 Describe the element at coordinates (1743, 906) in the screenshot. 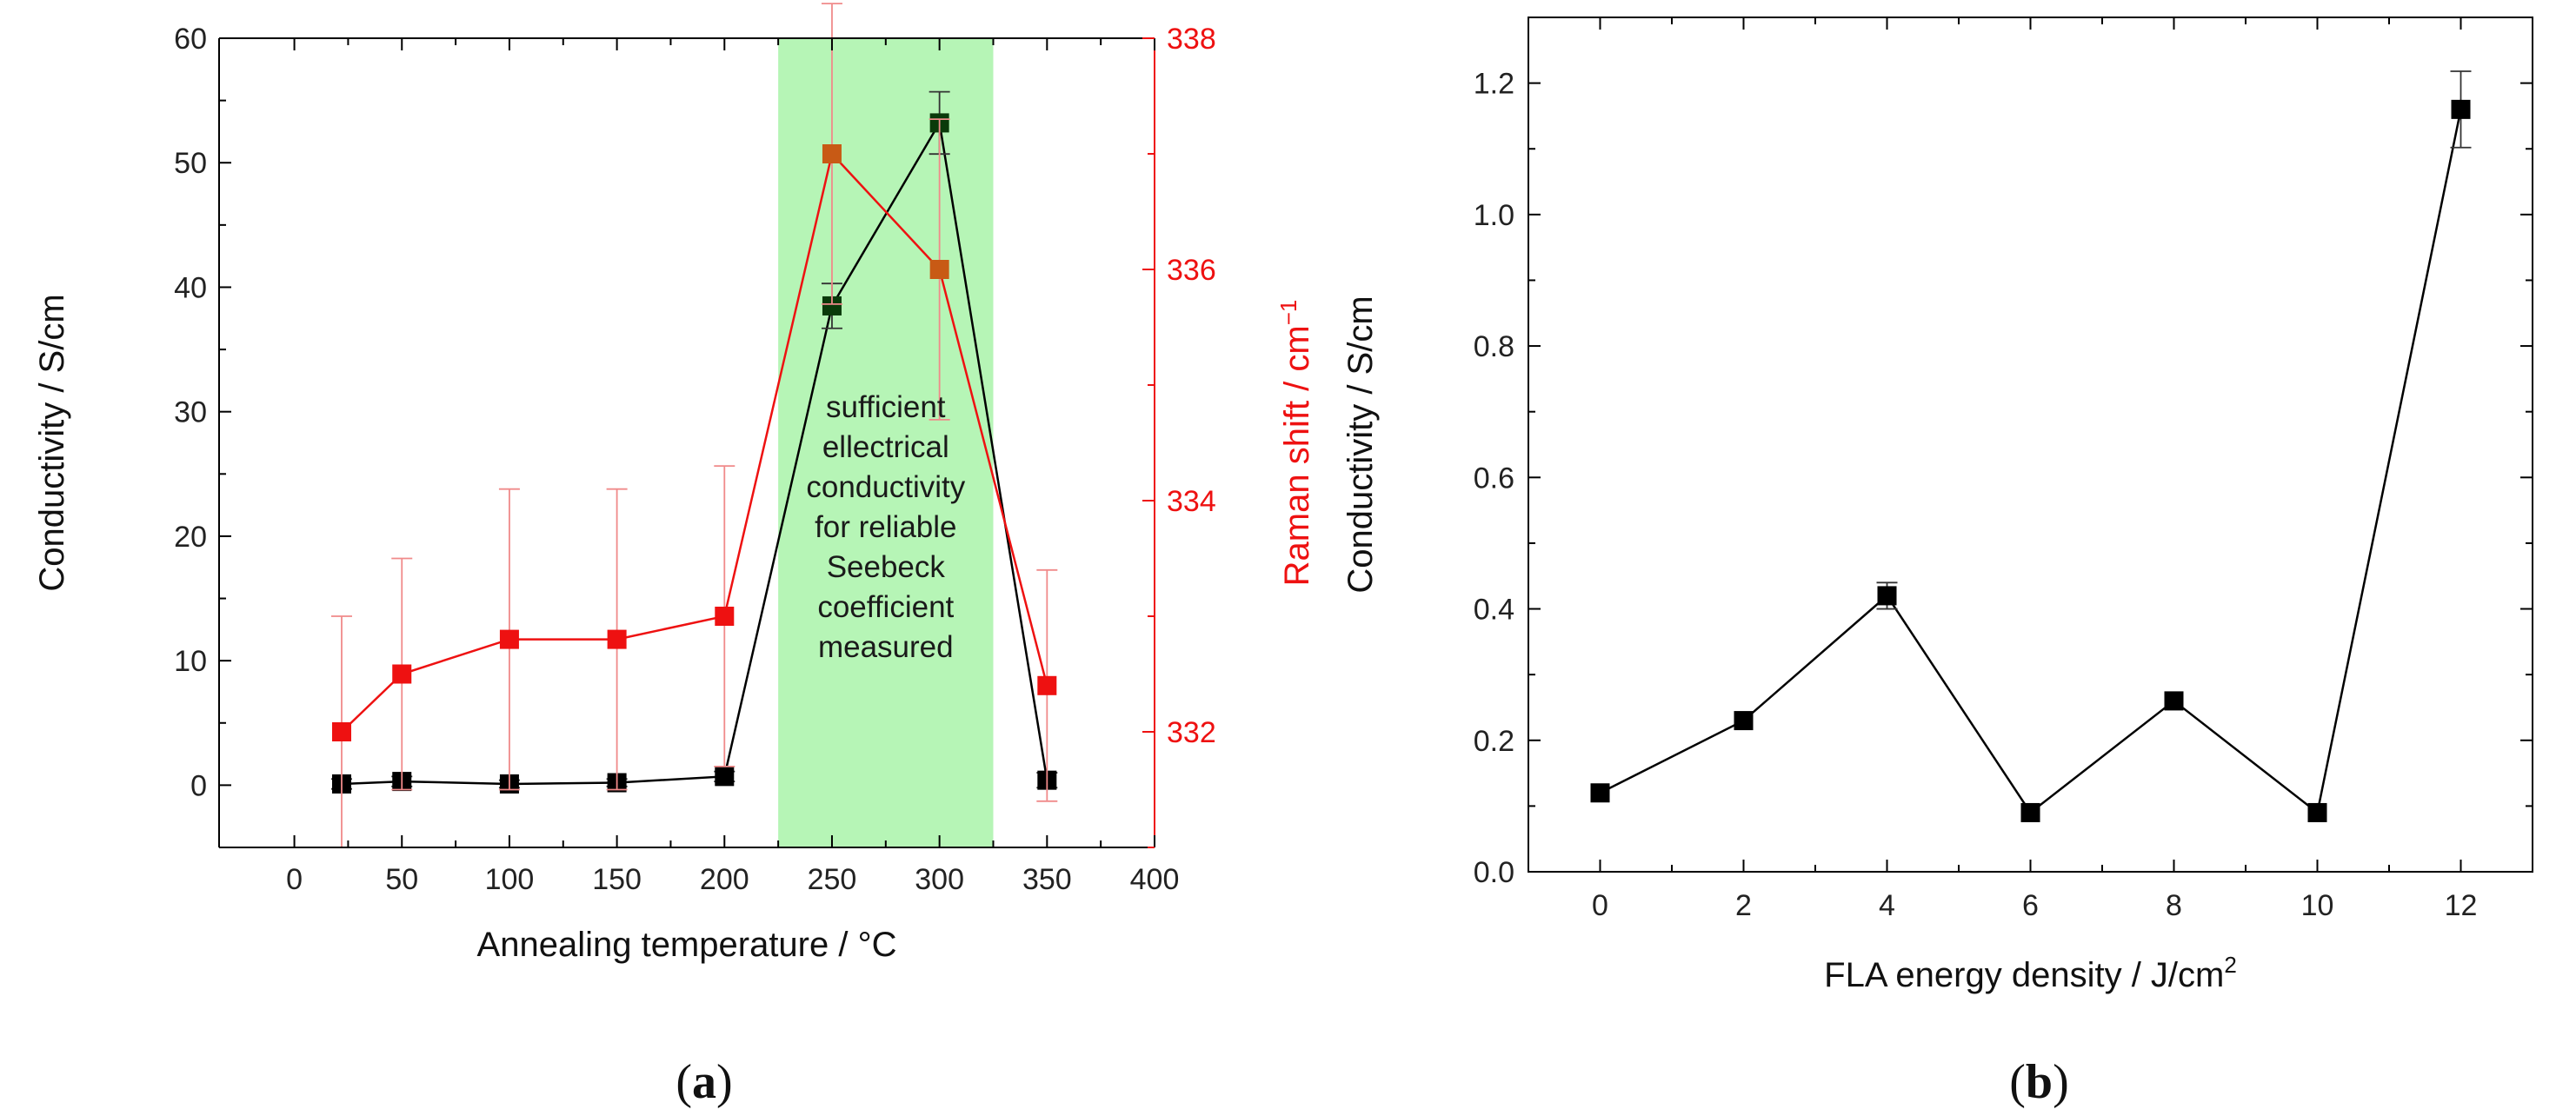

I see `x-tick-label: 2` at that location.